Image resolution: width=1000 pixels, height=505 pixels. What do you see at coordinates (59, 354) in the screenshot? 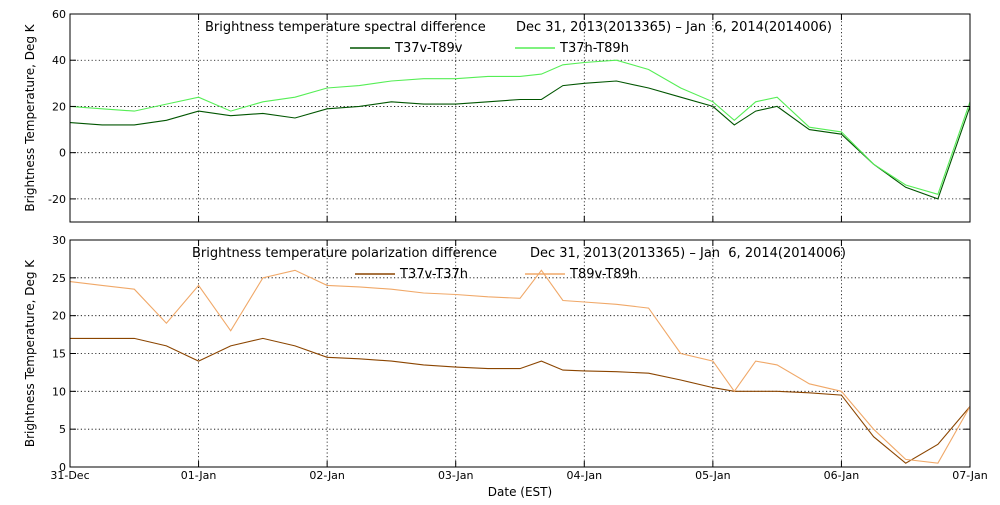
I see `y-tick-label: 15` at bounding box center [59, 354].